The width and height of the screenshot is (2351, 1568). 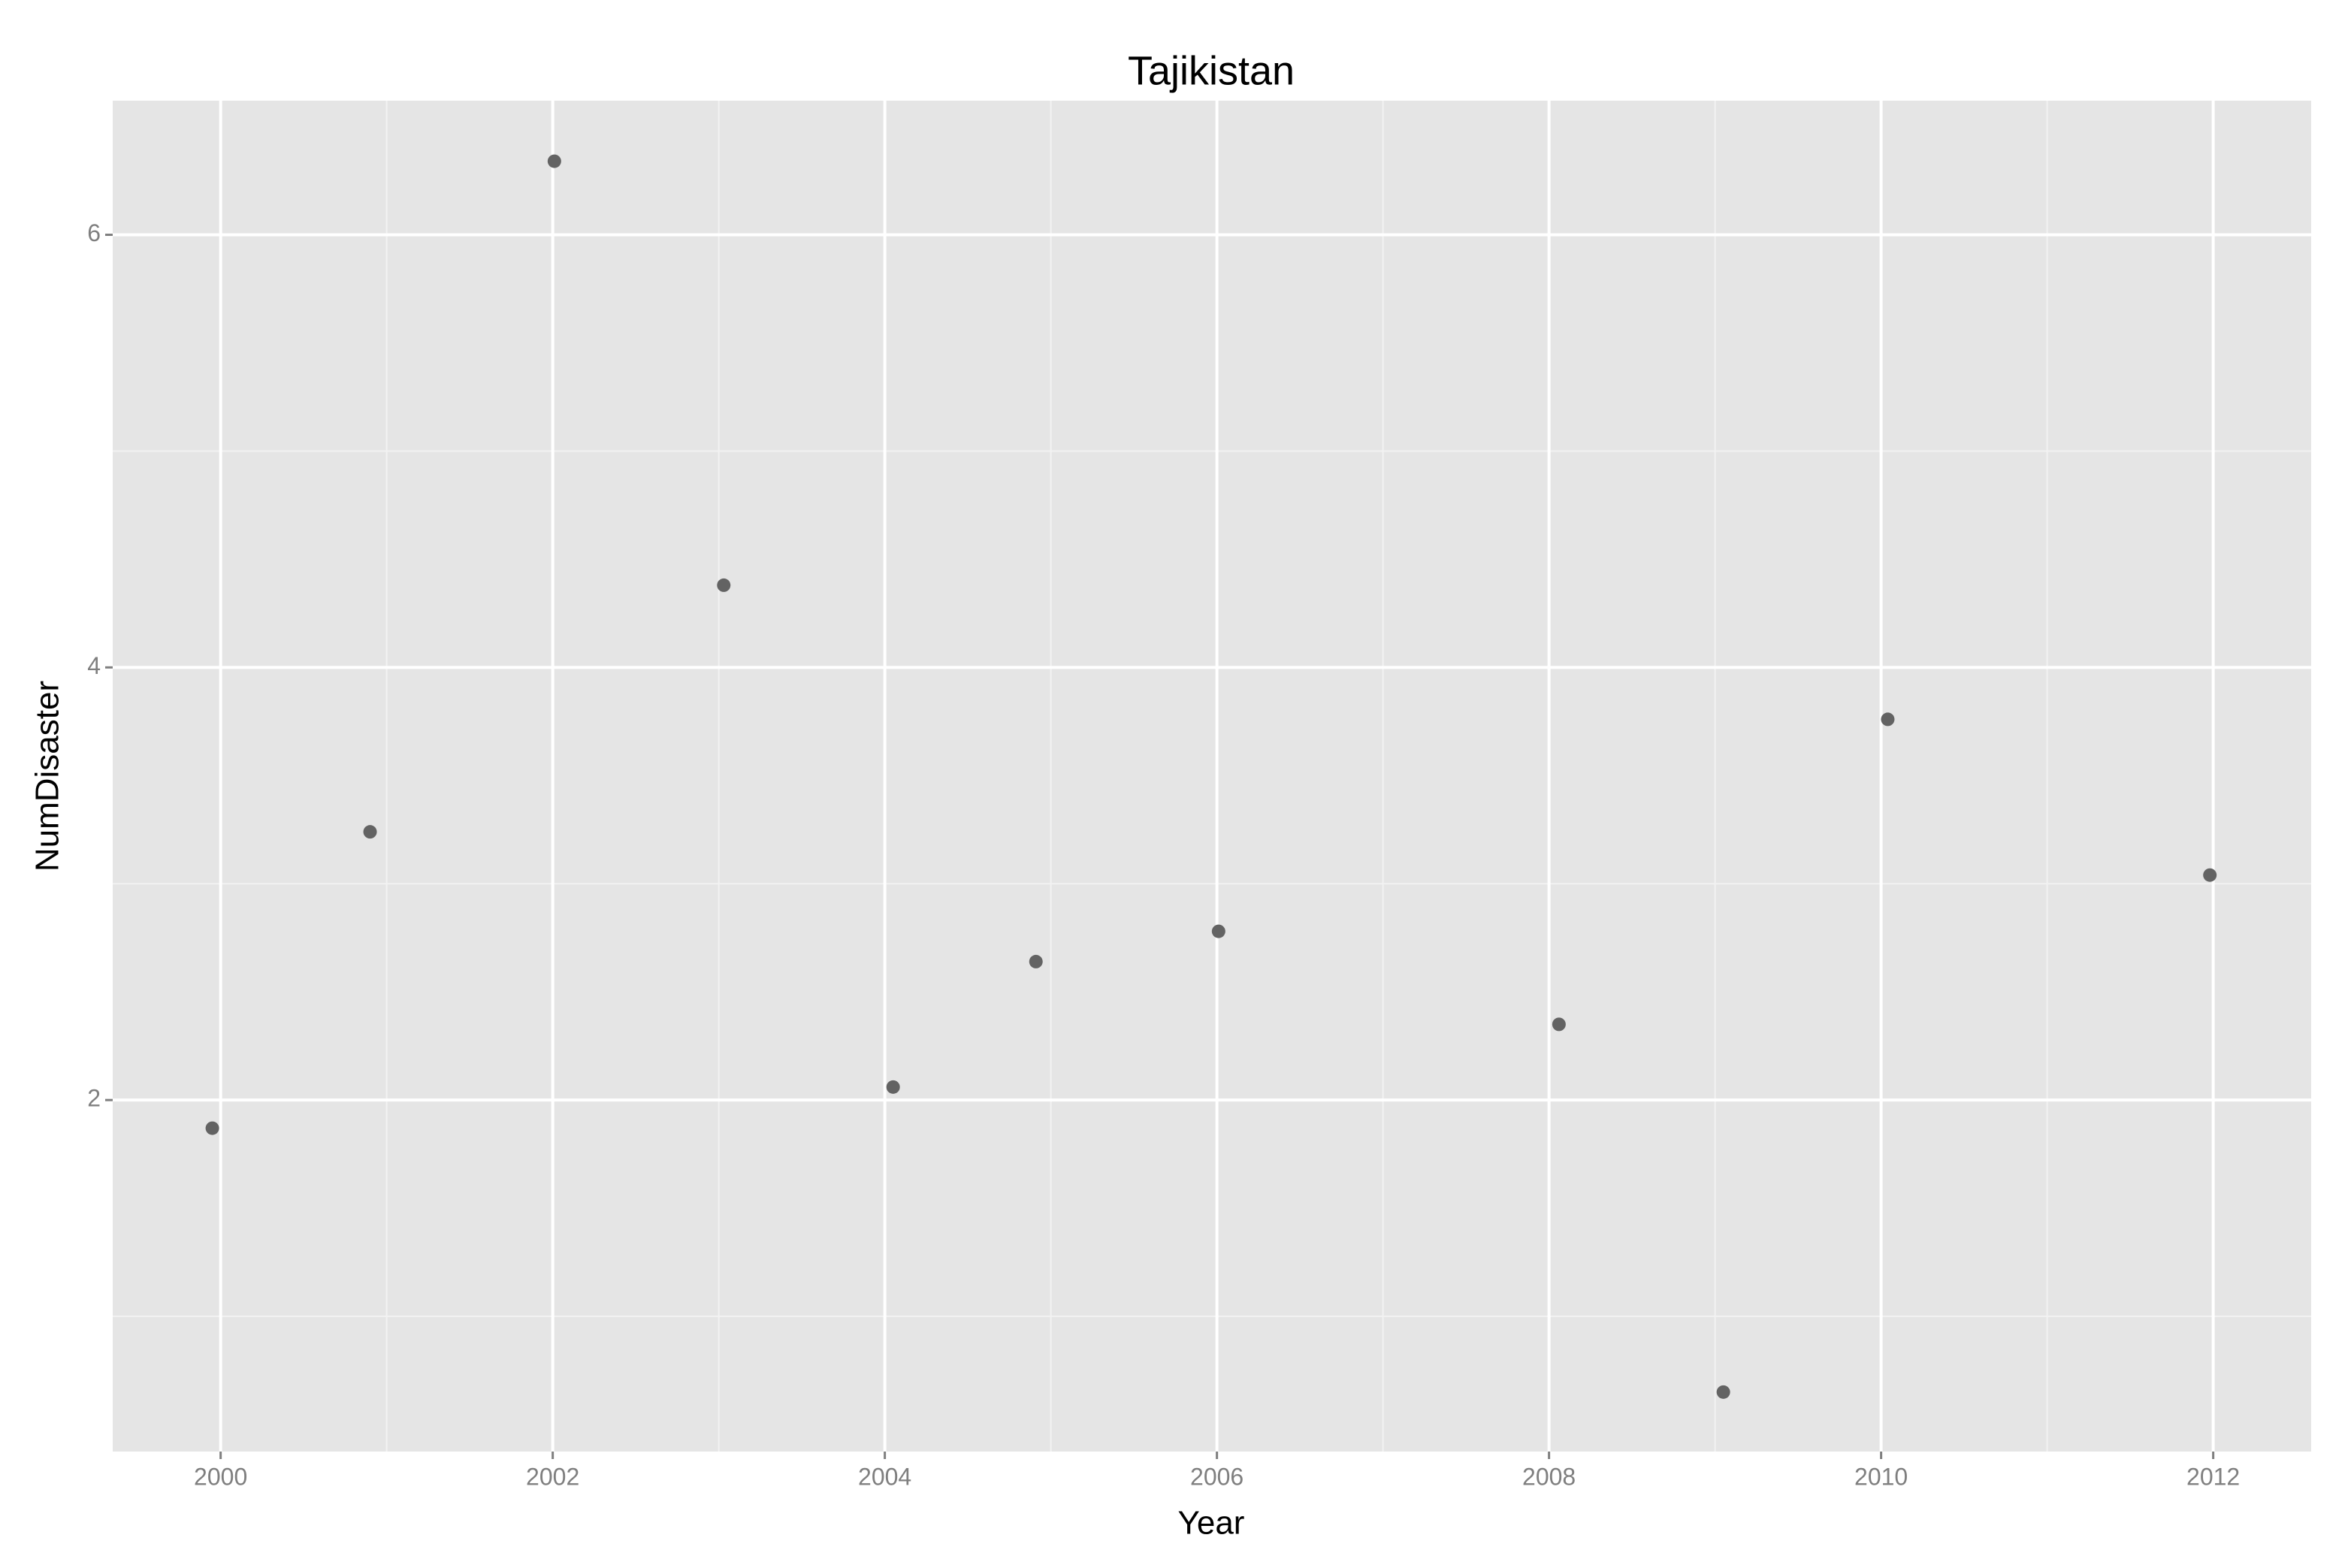 I want to click on y-tick-label: 6, so click(x=94, y=232).